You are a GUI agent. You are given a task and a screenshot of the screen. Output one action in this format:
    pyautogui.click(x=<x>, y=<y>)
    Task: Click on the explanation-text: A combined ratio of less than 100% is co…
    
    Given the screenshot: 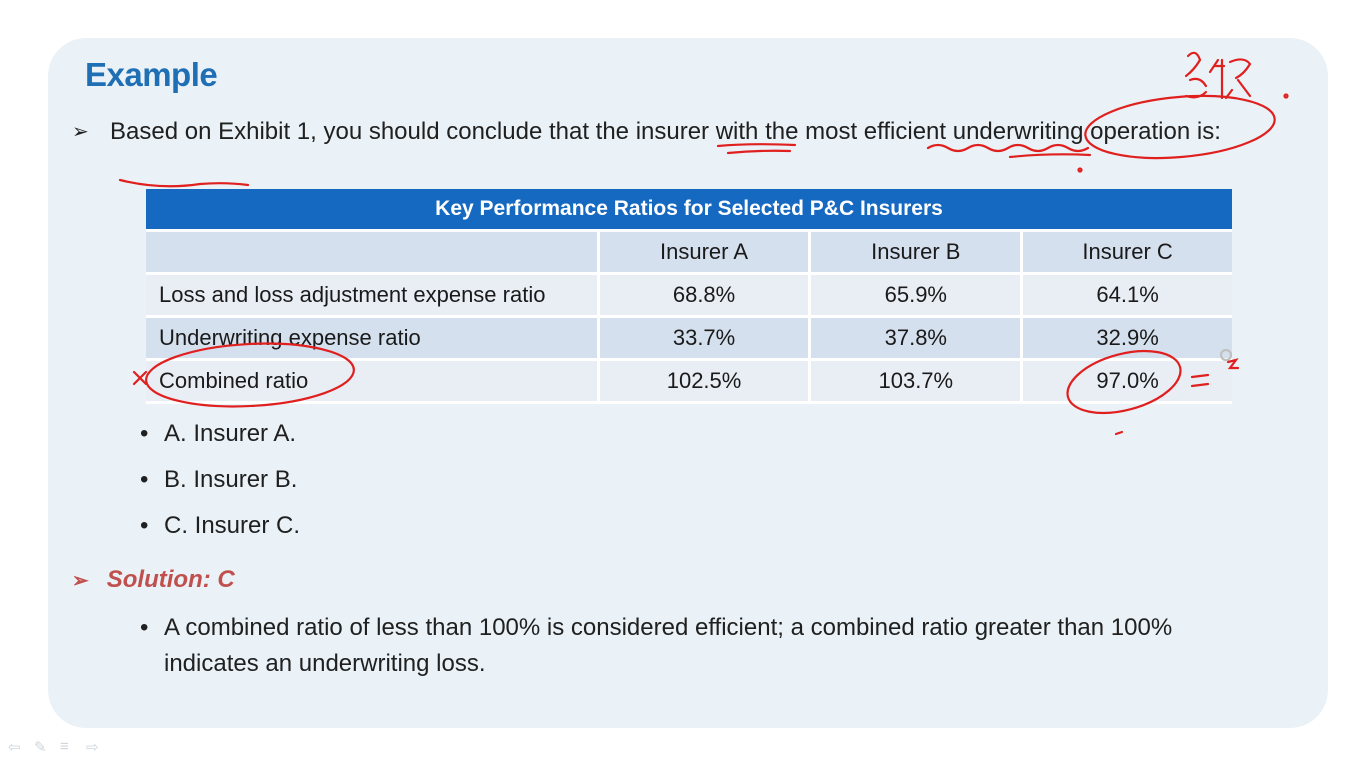 What is the action you would take?
    pyautogui.click(x=668, y=645)
    